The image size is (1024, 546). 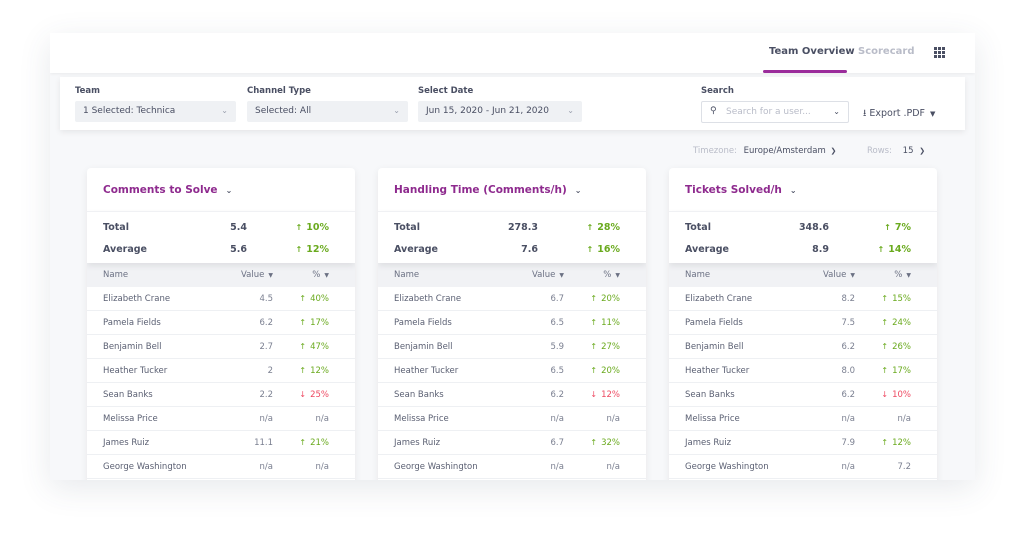 I want to click on row-value: 2.7, so click(x=266, y=347).